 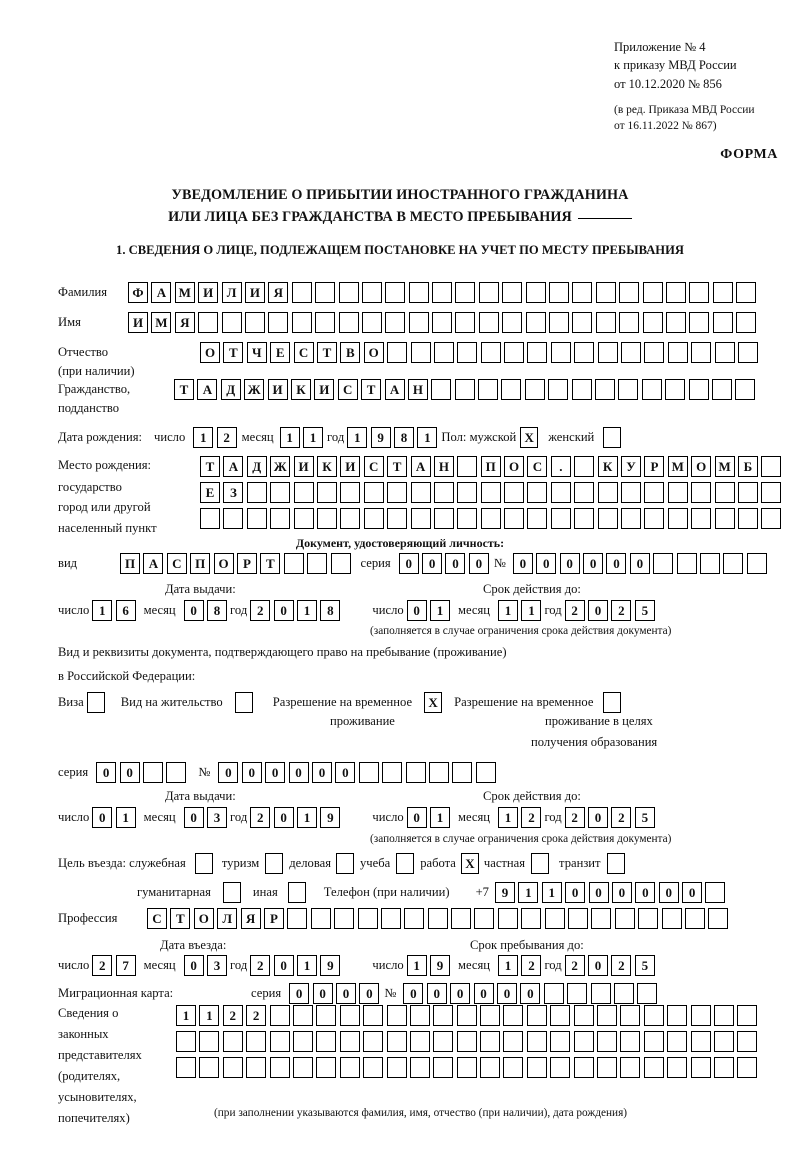 What do you see at coordinates (560, 466) in the screenshot?
I see `char-cell: .` at bounding box center [560, 466].